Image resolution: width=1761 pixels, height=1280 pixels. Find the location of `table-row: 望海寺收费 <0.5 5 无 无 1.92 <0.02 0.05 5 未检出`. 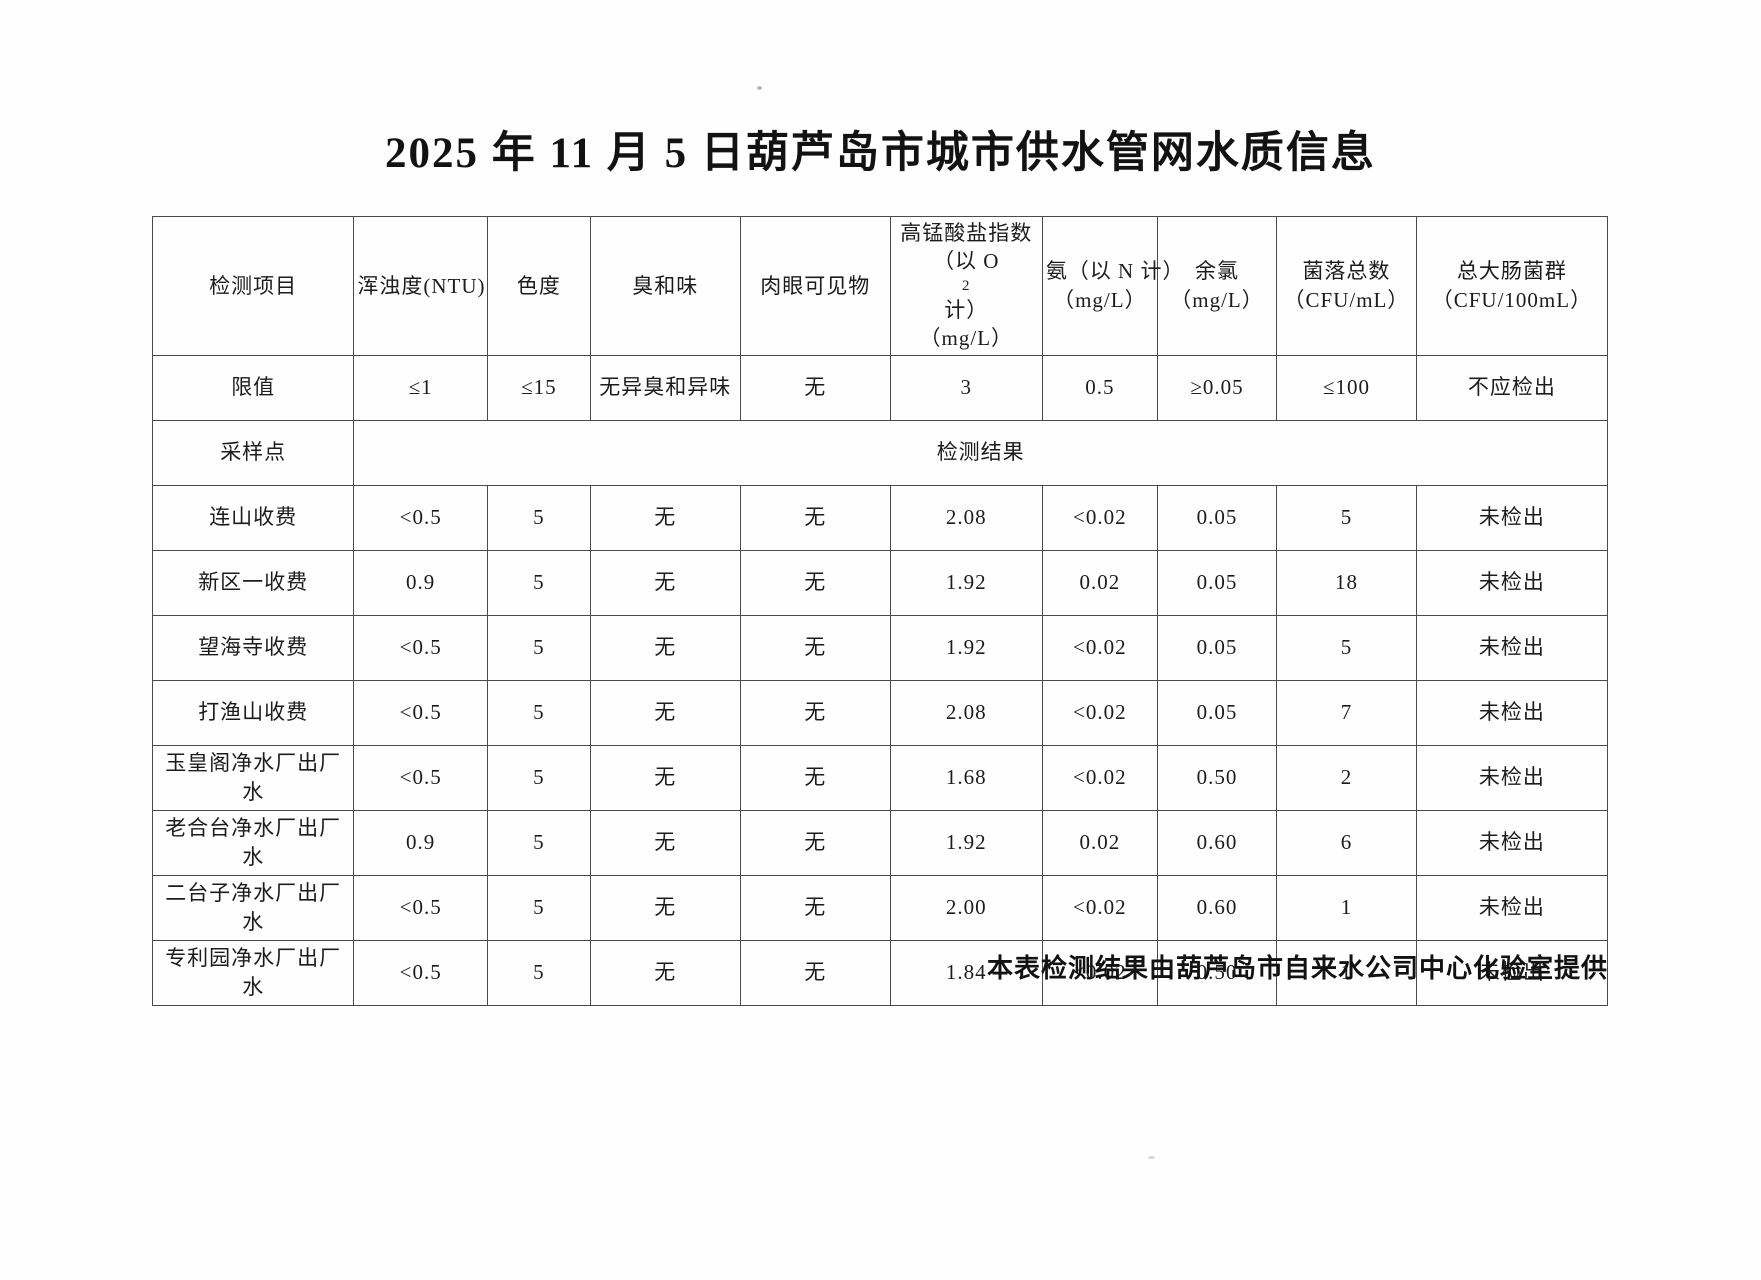

table-row: 望海寺收费 <0.5 5 无 无 1.92 <0.02 0.05 5 未检出 is located at coordinates (880, 647).